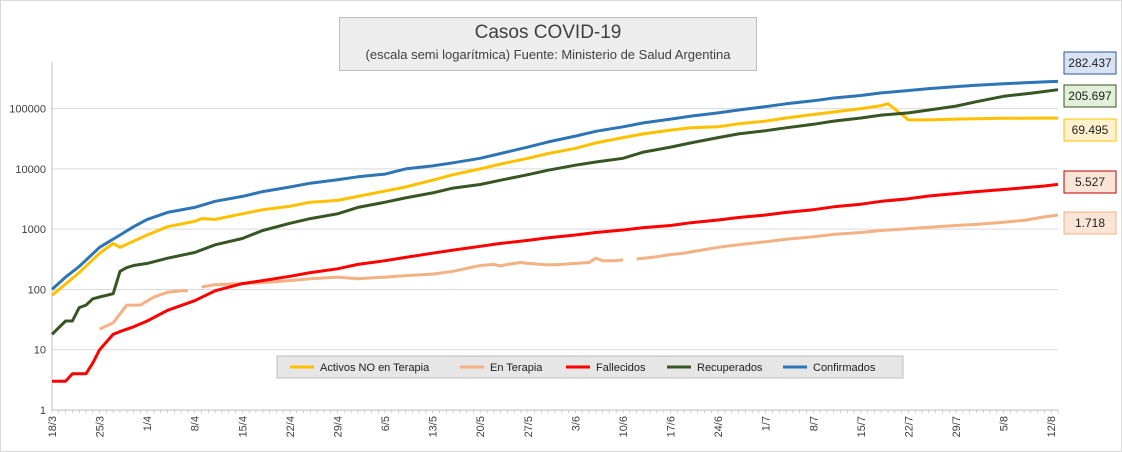 The height and width of the screenshot is (452, 1122). Describe the element at coordinates (243, 426) in the screenshot. I see `x-tick-label: 15/4` at that location.